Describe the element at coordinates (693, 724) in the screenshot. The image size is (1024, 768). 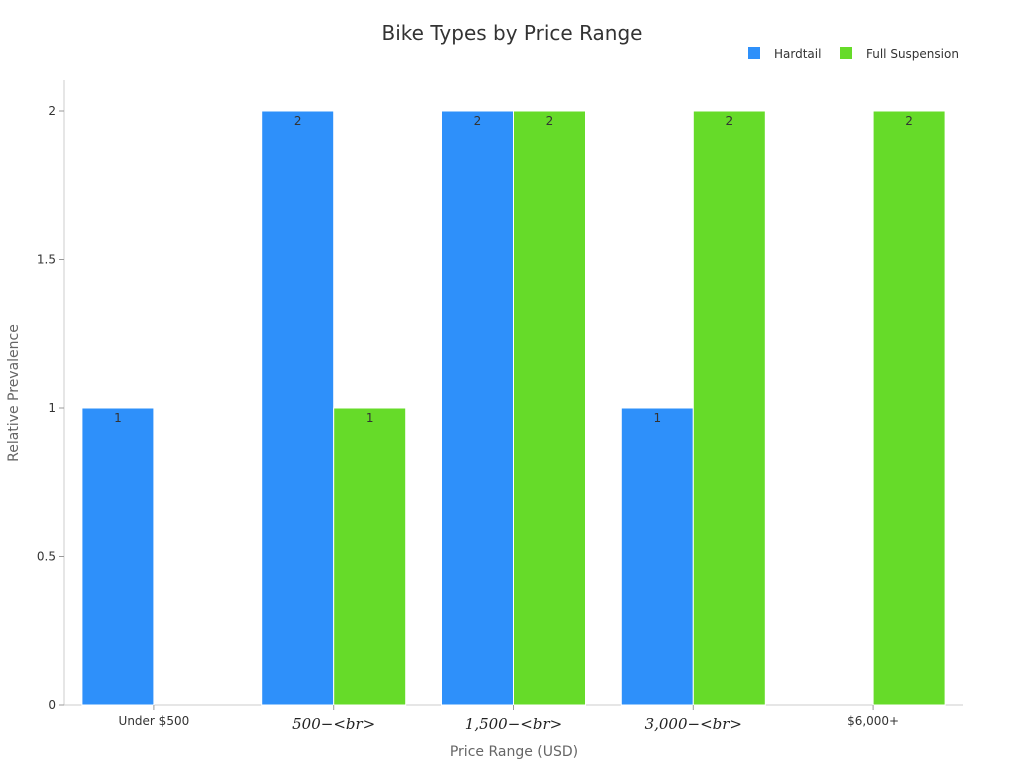
I see `x-tick-label: 3,000−<br>` at that location.